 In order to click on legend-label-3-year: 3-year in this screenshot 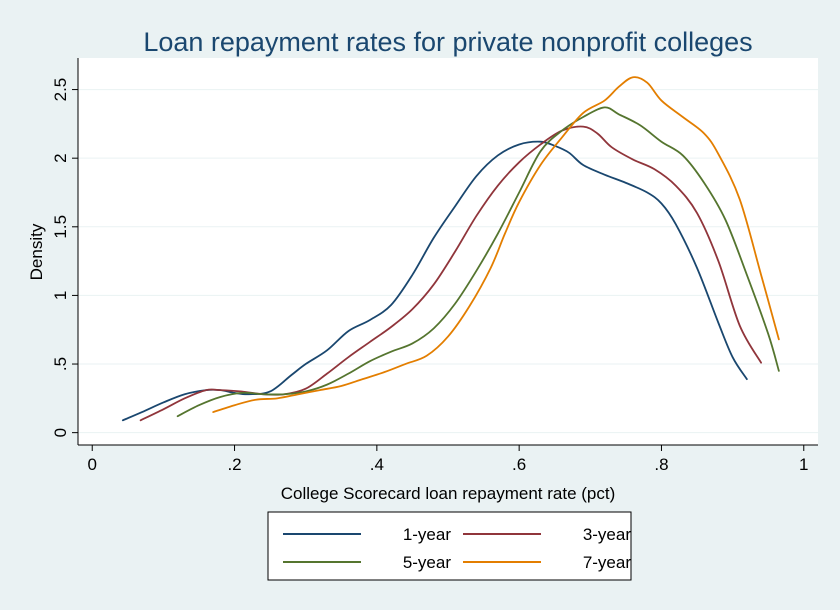, I will do `click(607, 534)`.